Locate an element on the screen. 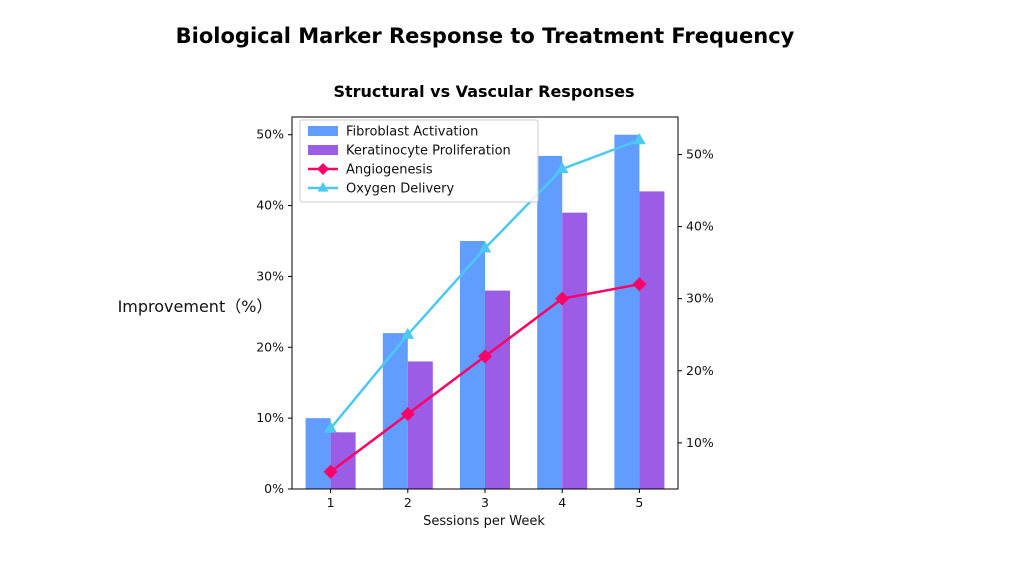 This screenshot has height=576, width=1024. x-tick-label: 5 is located at coordinates (639, 502).